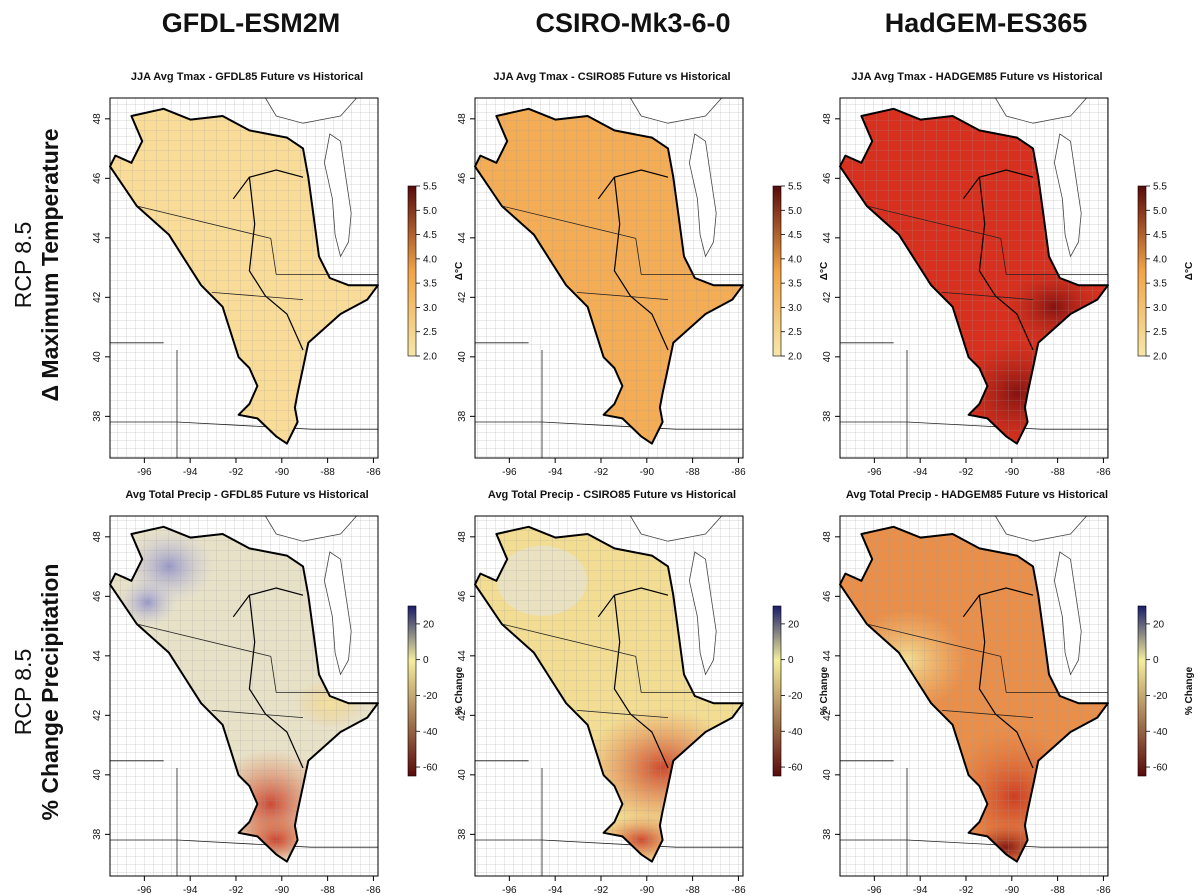  I want to click on legend-tick-label: 3.5, so click(430, 284).